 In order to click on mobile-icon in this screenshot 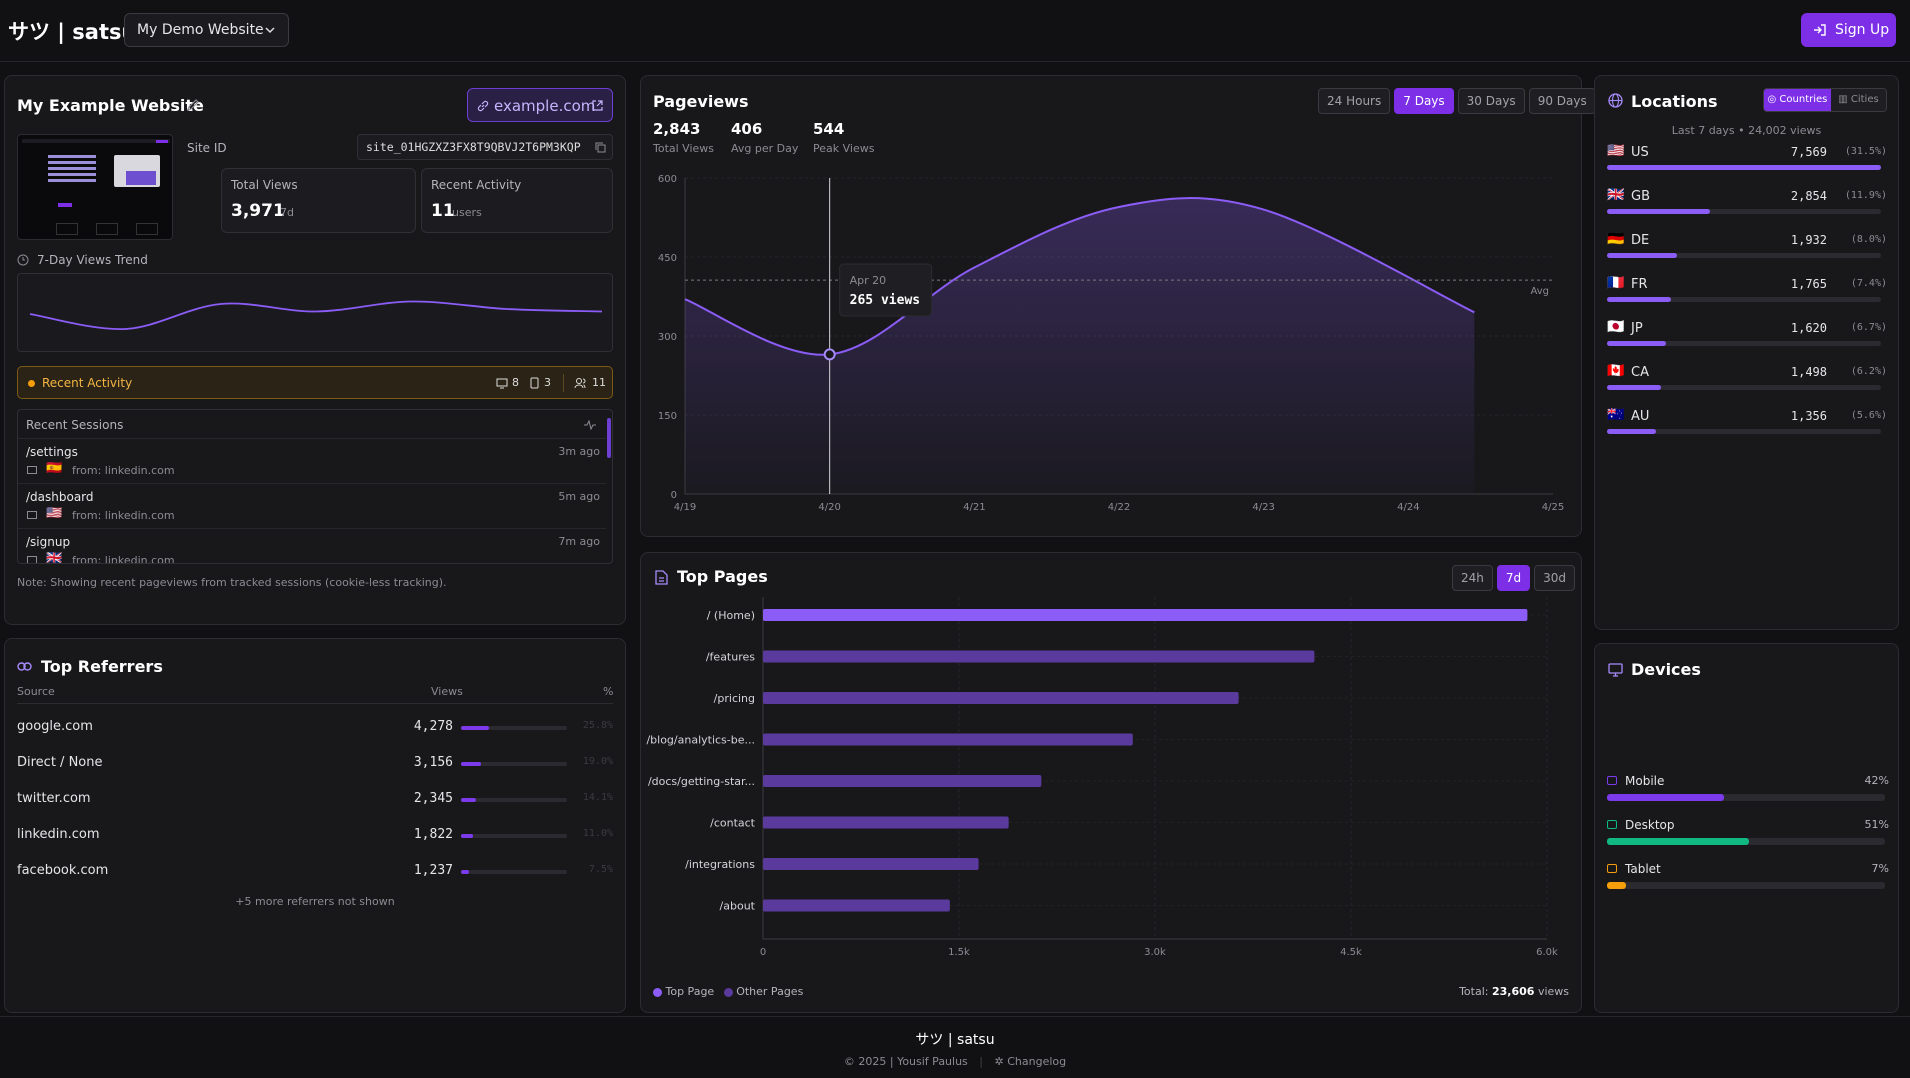, I will do `click(534, 383)`.